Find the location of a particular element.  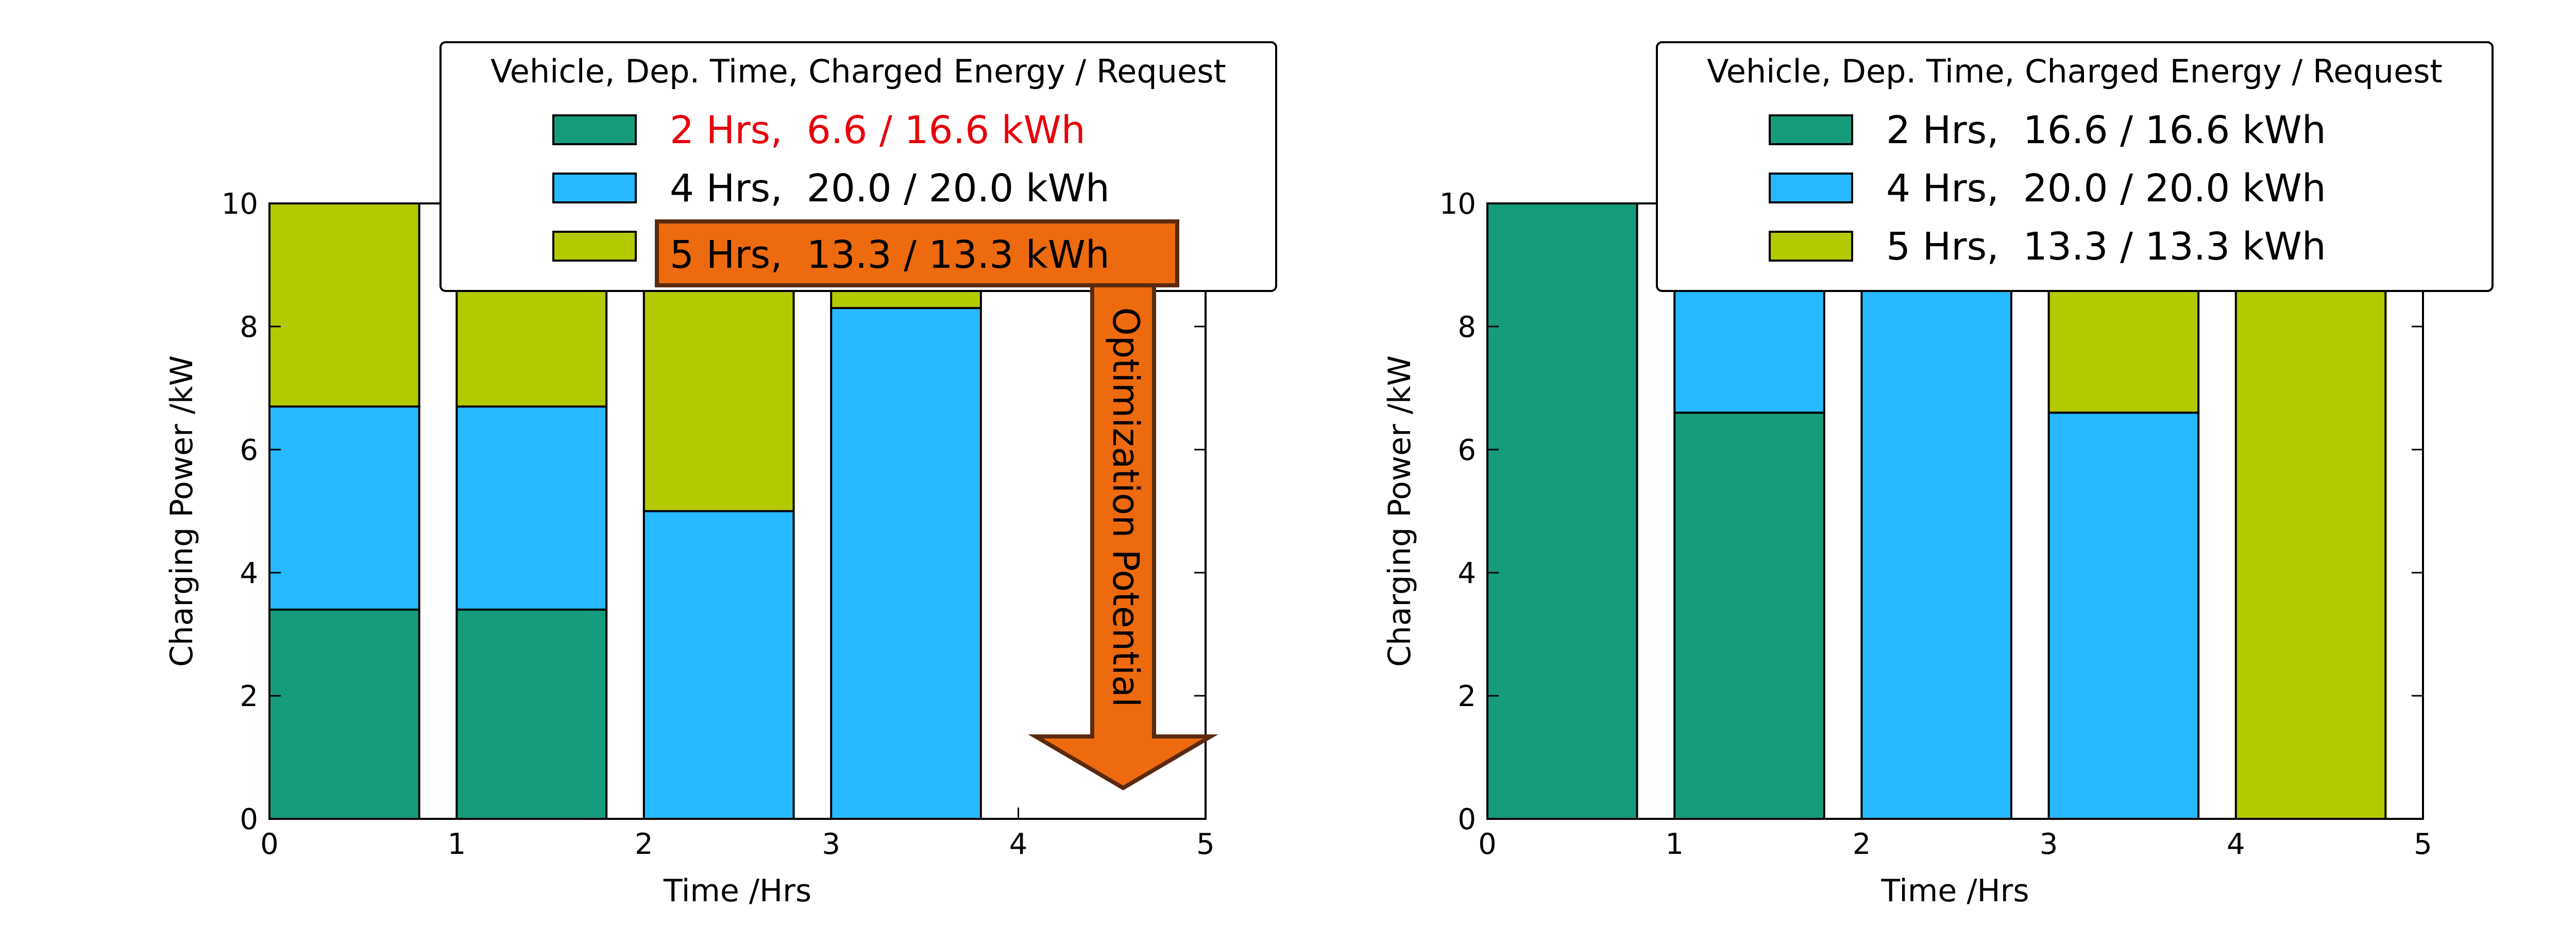

highlight-box is located at coordinates (917, 253).